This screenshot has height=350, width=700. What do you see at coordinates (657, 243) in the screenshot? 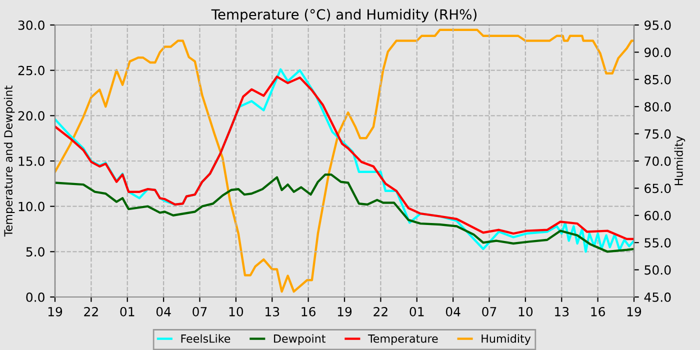
I see `y2-tick-label: 55.0` at bounding box center [657, 243].